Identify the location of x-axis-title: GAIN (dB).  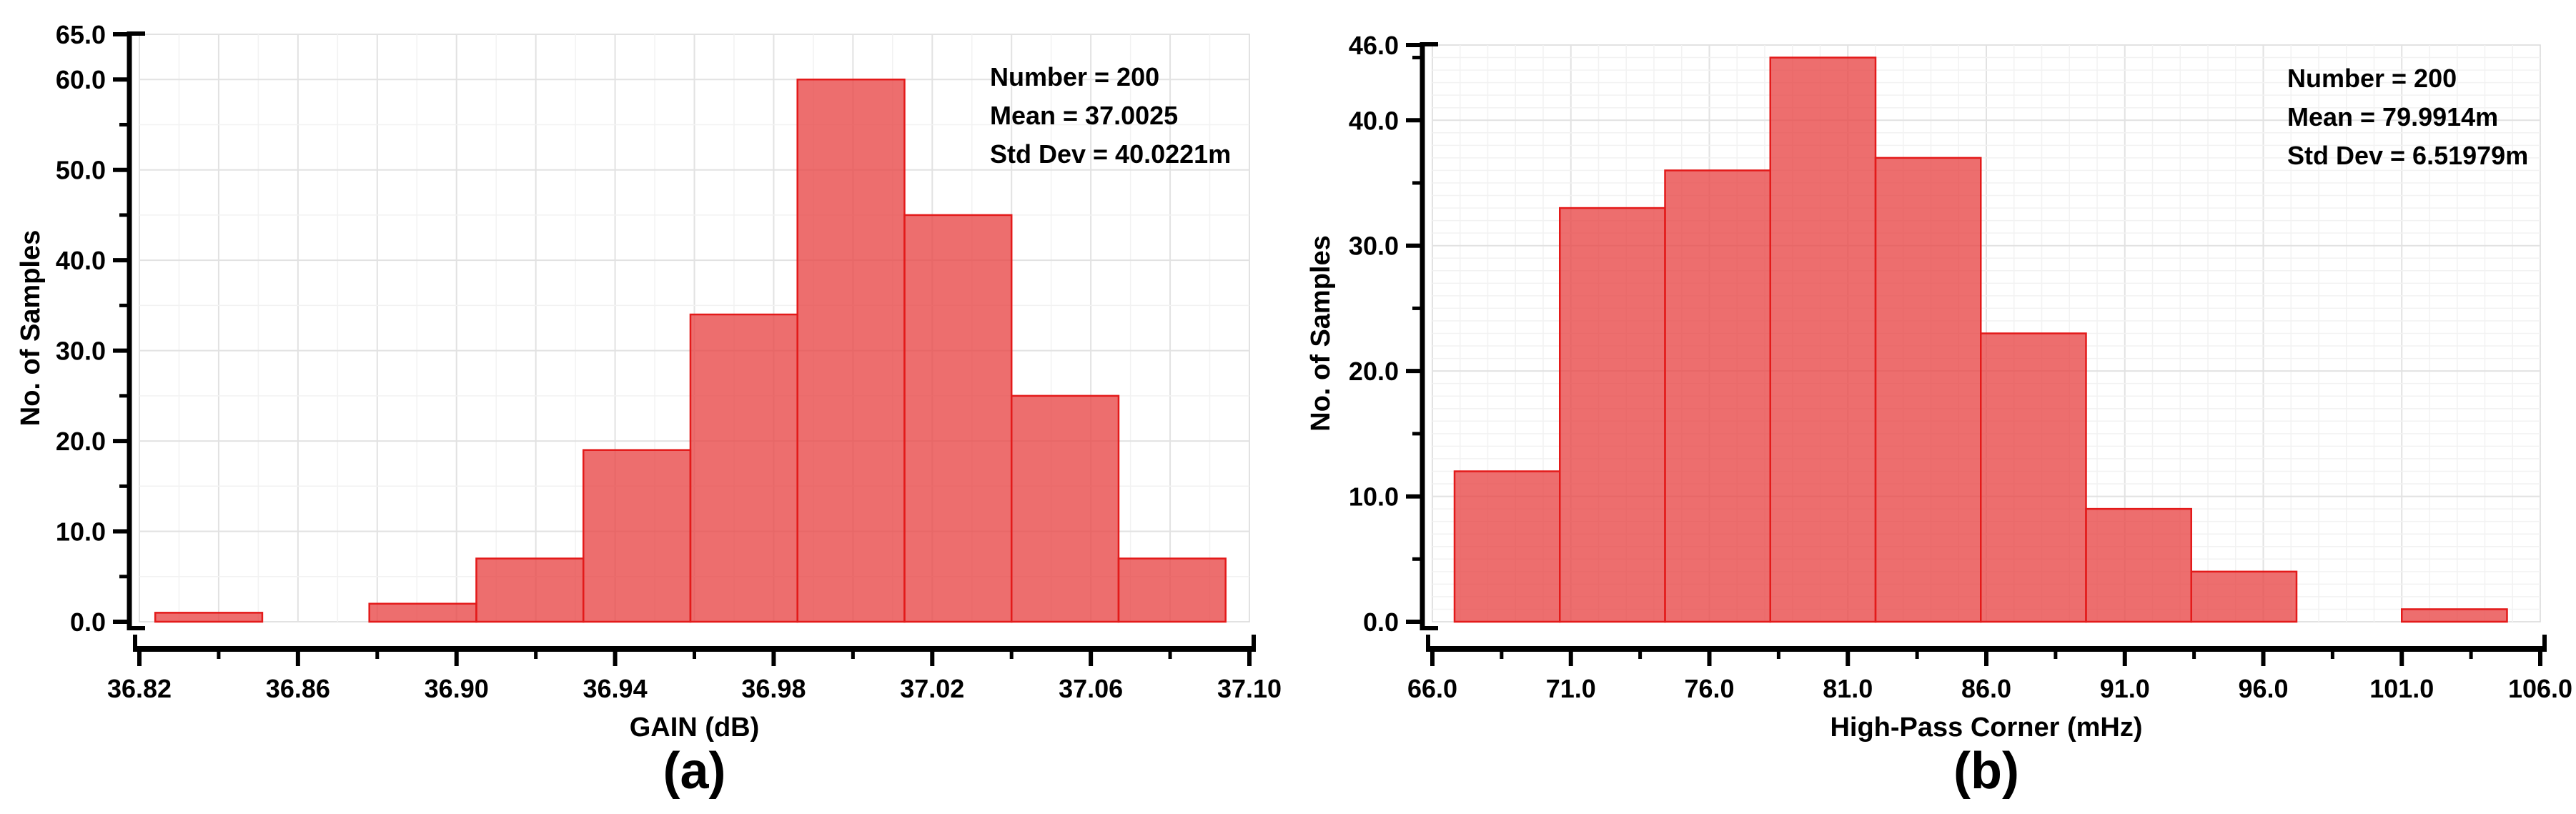
(695, 728).